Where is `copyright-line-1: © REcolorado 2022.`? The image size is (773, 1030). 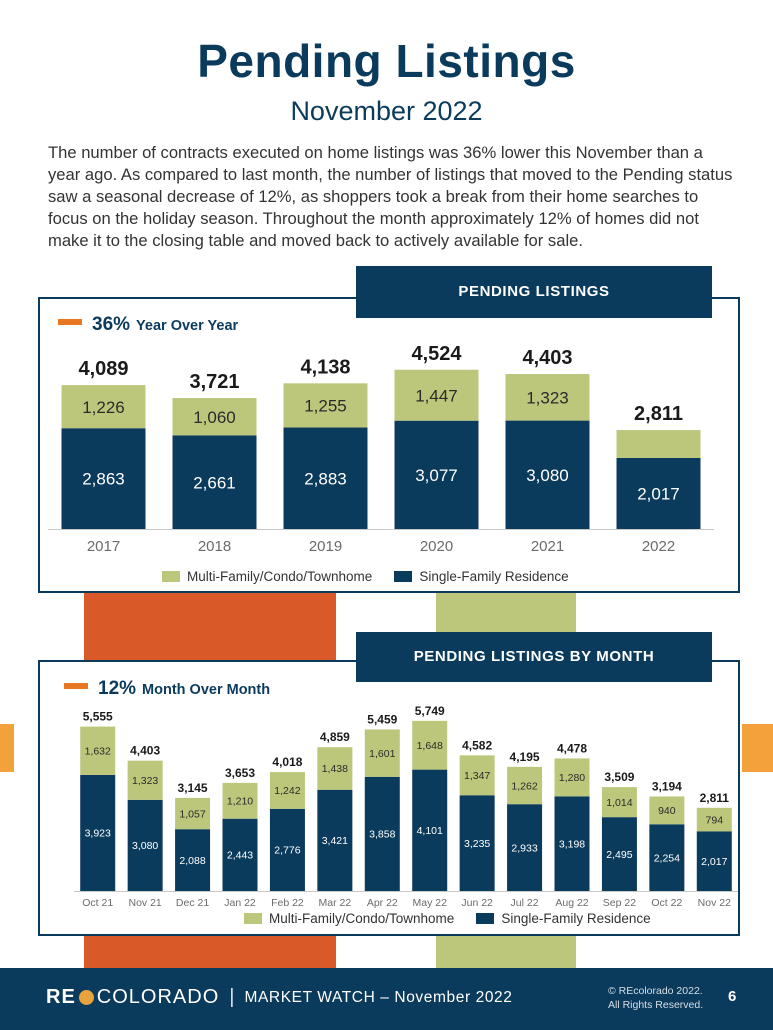
copyright-line-1: © REcolorado 2022. is located at coordinates (655, 991).